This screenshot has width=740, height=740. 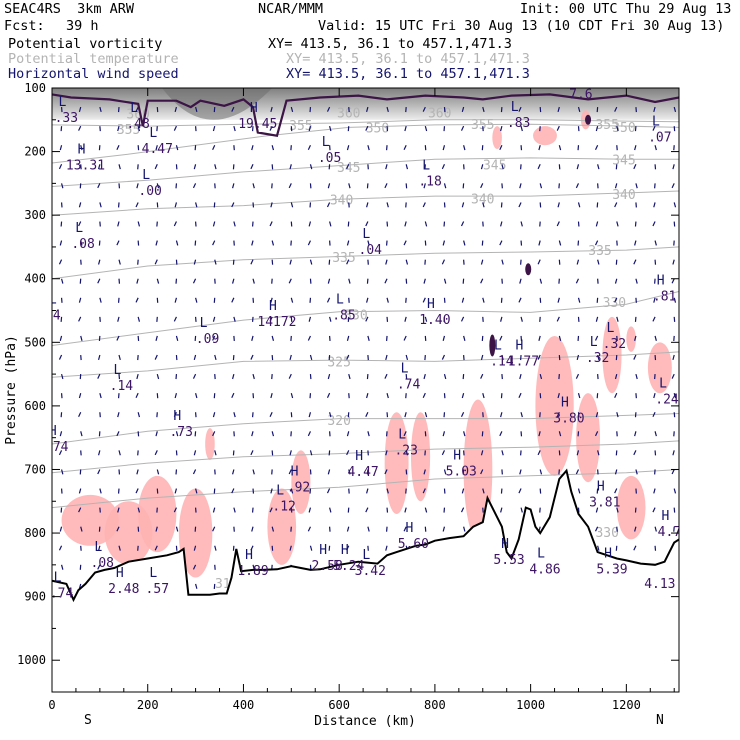 What do you see at coordinates (405, 450) in the screenshot?
I see `wind-extremum-value: .23` at bounding box center [405, 450].